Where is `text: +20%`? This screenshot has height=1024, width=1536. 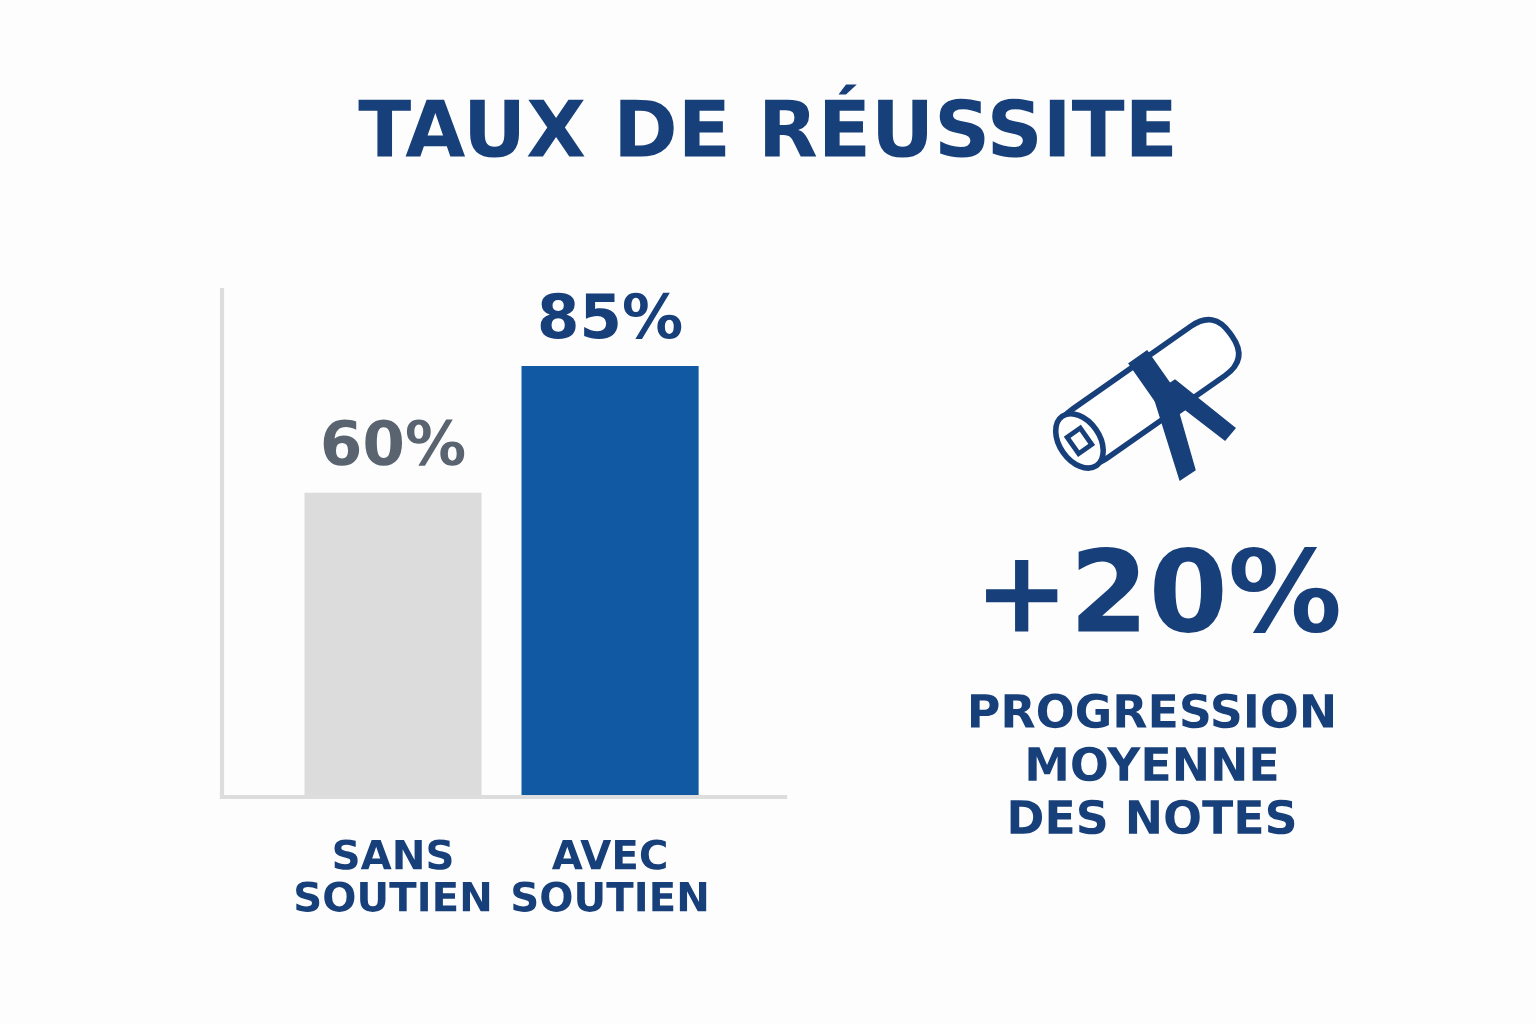 text: +20% is located at coordinates (1162, 590).